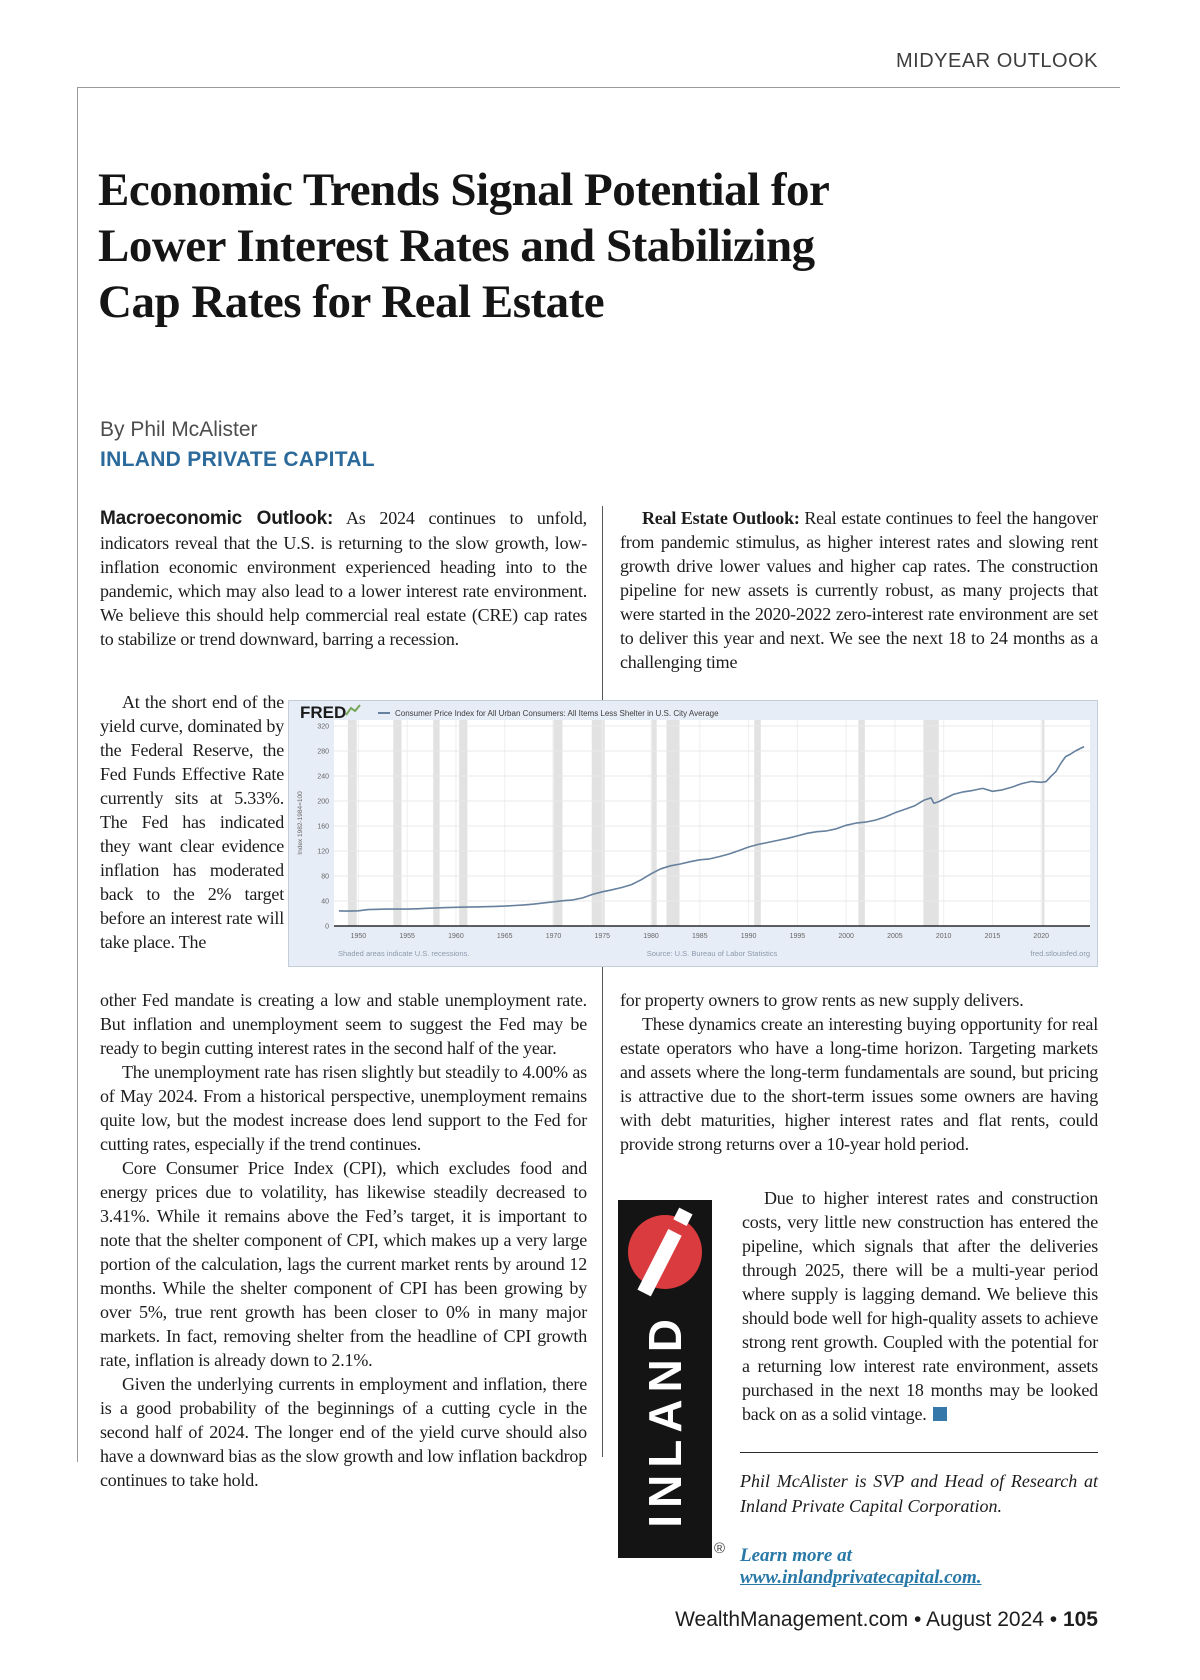  I want to click on left-page-rule, so click(77, 774).